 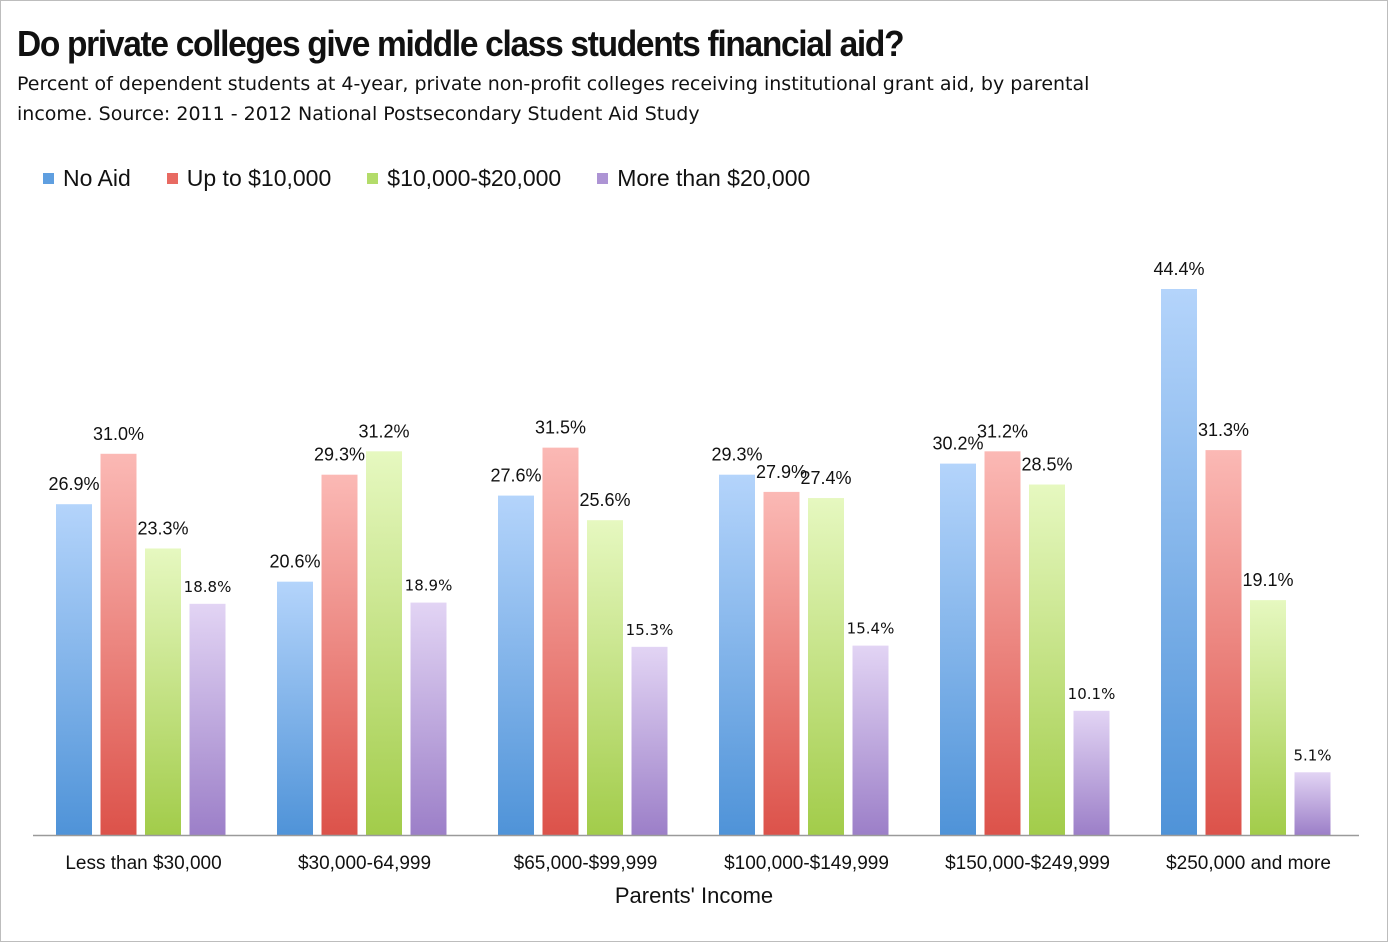 What do you see at coordinates (73, 484) in the screenshot?
I see `data-label-no-aid-less-than-30-000: 26.9%` at bounding box center [73, 484].